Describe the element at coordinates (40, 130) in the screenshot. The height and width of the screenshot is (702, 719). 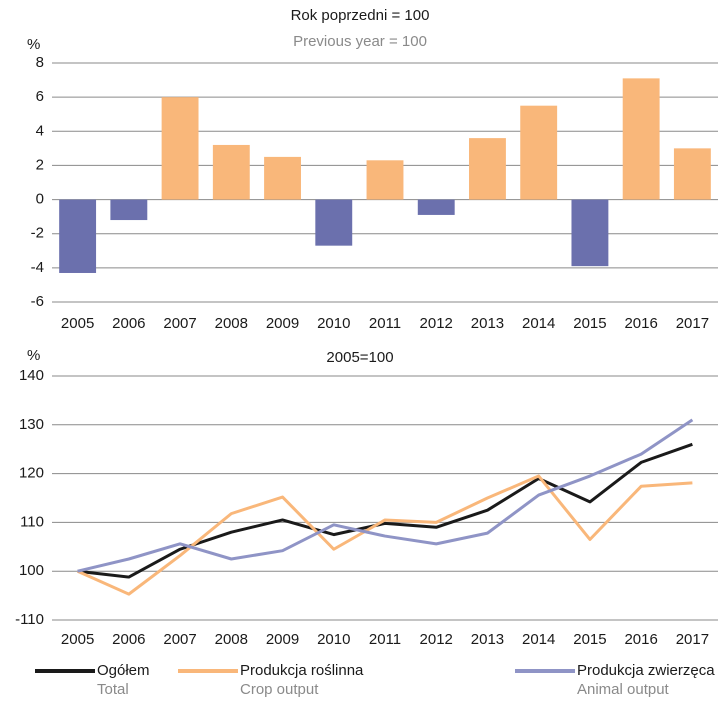
I see `y-tick-label: 4` at that location.